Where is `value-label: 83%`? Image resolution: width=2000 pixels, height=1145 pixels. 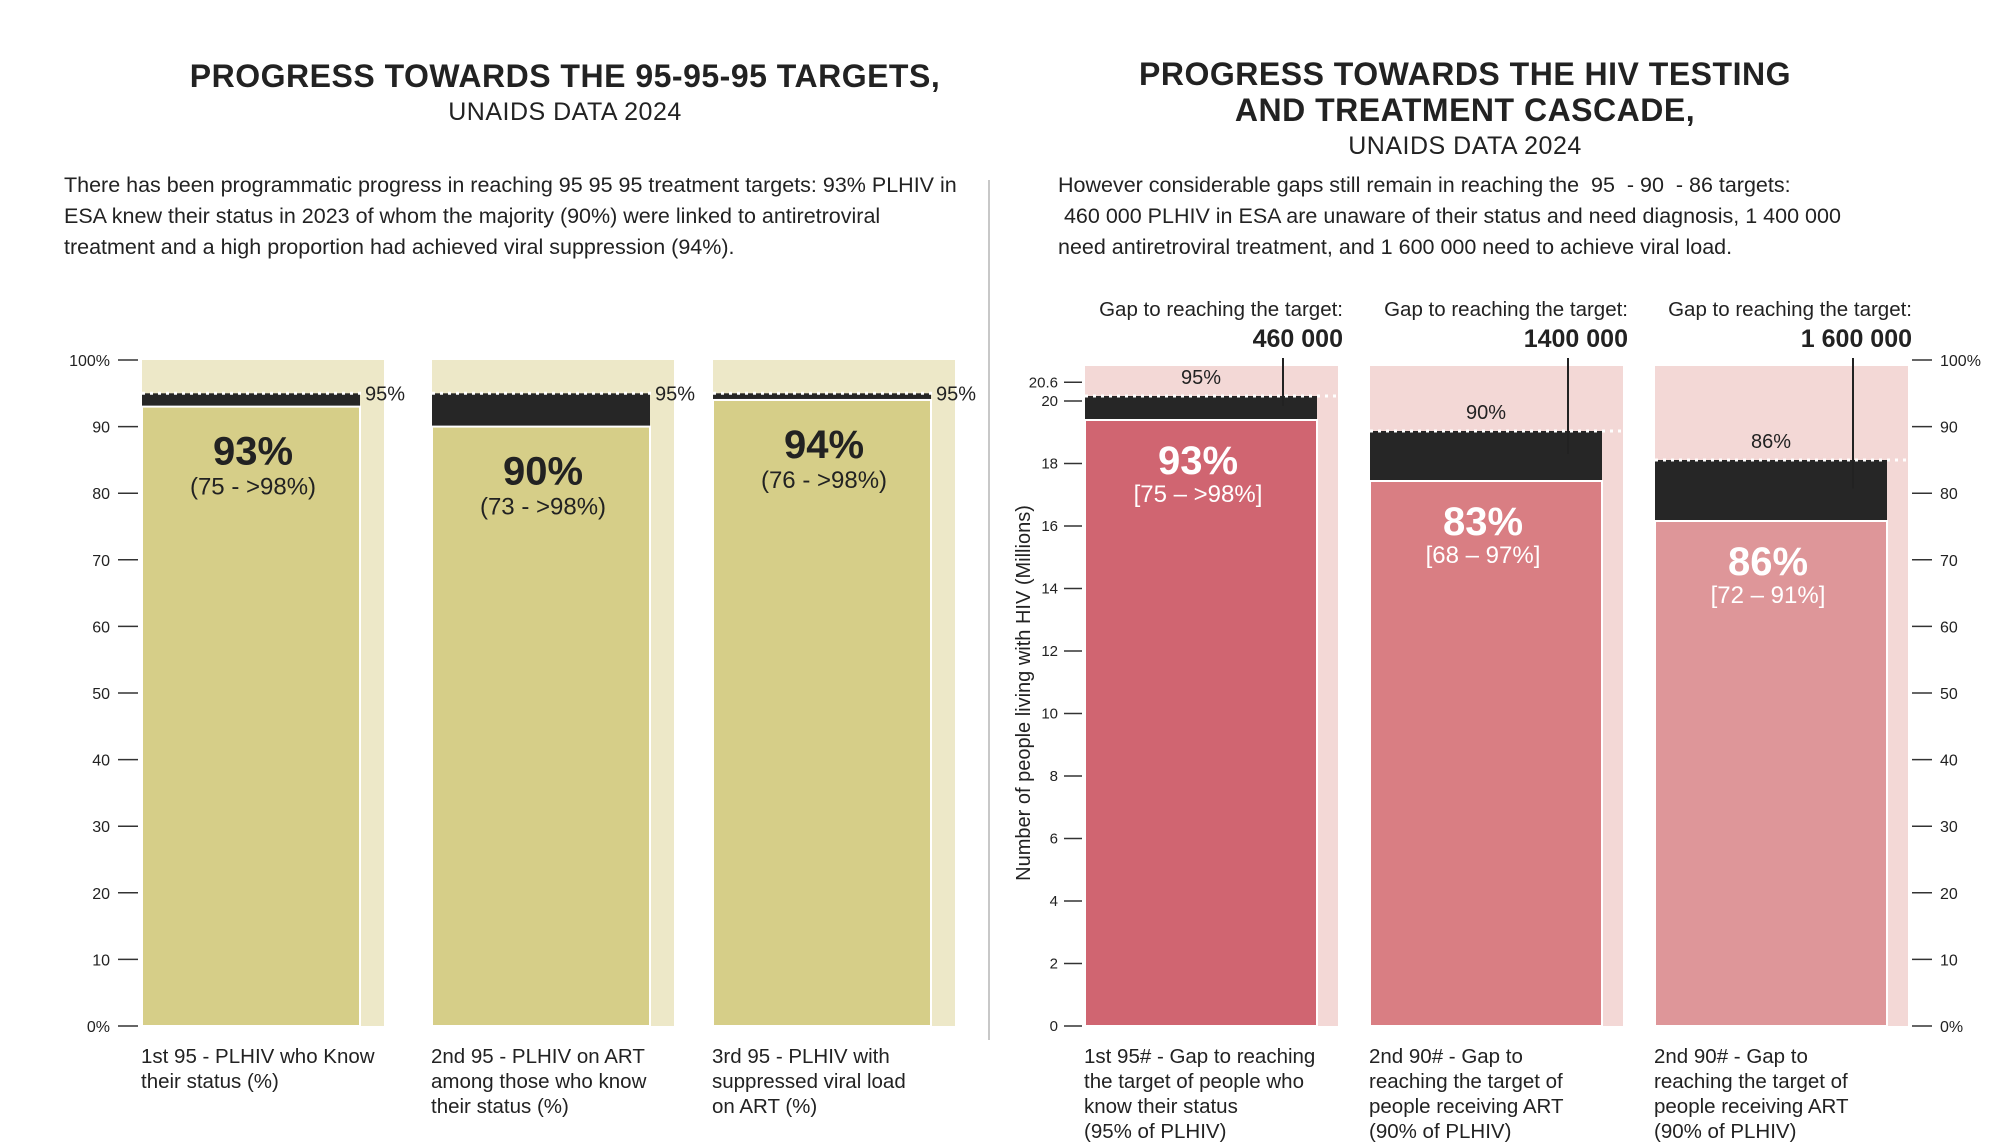
value-label: 83% is located at coordinates (1483, 522).